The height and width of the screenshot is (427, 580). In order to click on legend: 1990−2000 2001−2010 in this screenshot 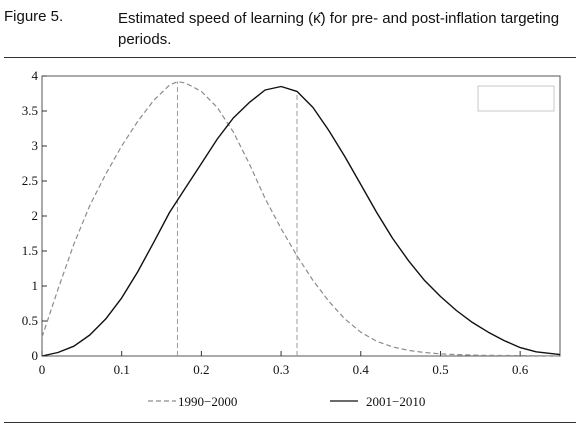, I will do `click(286, 401)`.